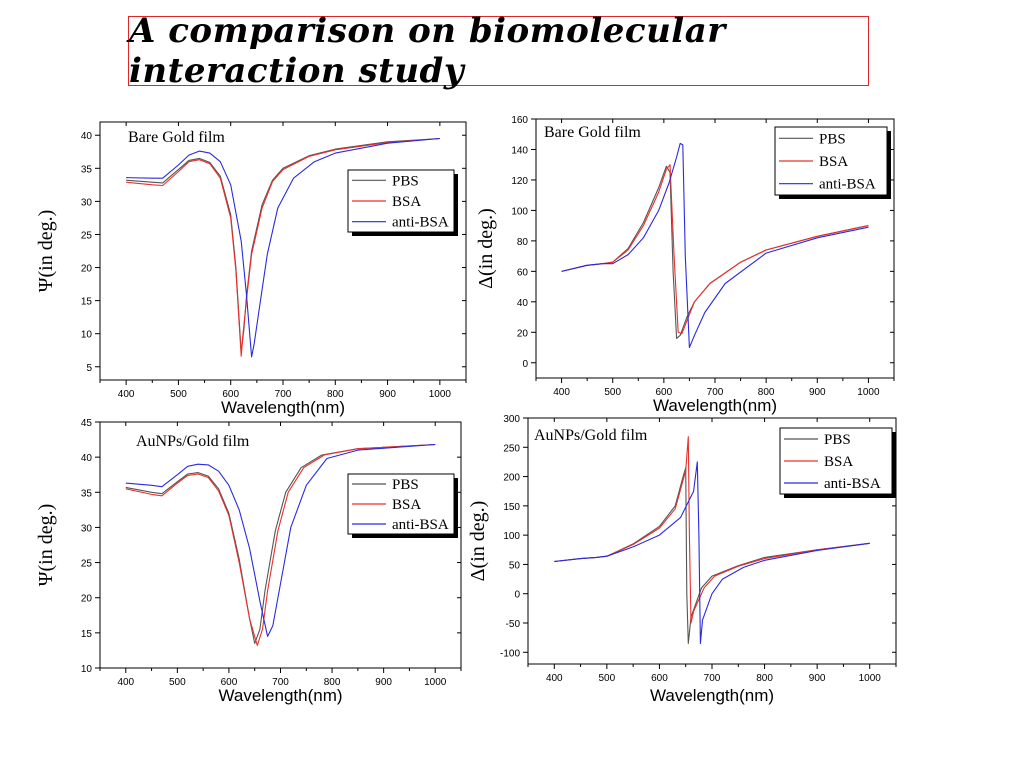 The image size is (1024, 768). I want to click on y-tick-label: 80, so click(523, 242).